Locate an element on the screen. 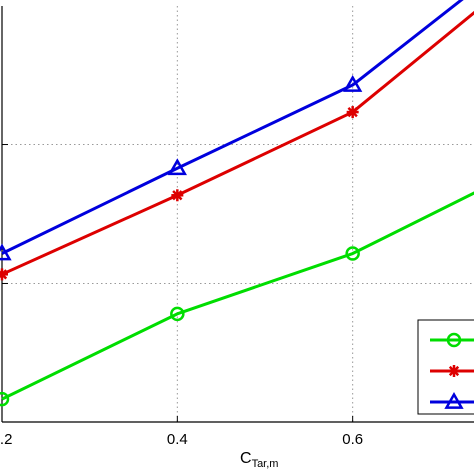 This screenshot has width=474, height=474. legend-entry-triangle is located at coordinates (452, 400).